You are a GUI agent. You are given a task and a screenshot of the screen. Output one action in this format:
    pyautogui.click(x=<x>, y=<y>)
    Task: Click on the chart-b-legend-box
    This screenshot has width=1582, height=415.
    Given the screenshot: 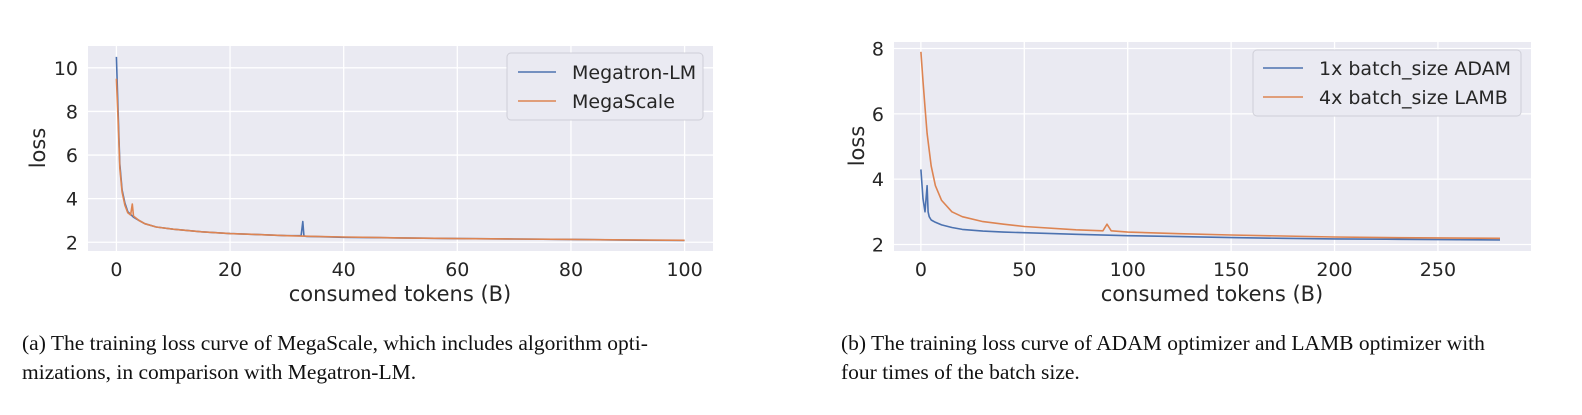 What is the action you would take?
    pyautogui.click(x=1387, y=83)
    